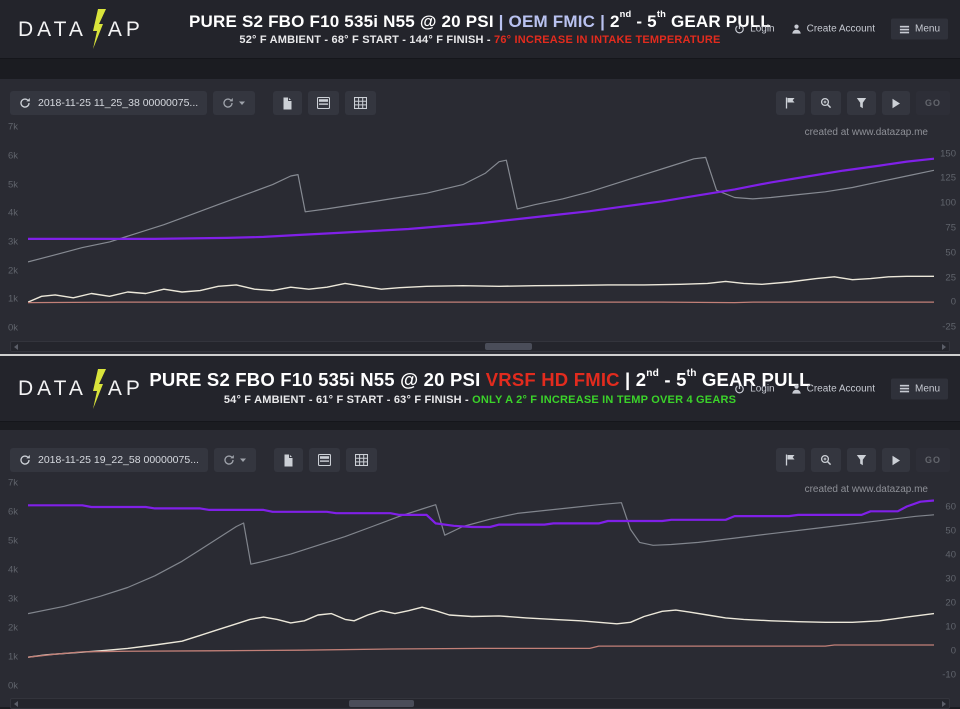 The height and width of the screenshot is (709, 960). Describe the element at coordinates (953, 651) in the screenshot. I see `y-axis-tick-label: 0` at that location.